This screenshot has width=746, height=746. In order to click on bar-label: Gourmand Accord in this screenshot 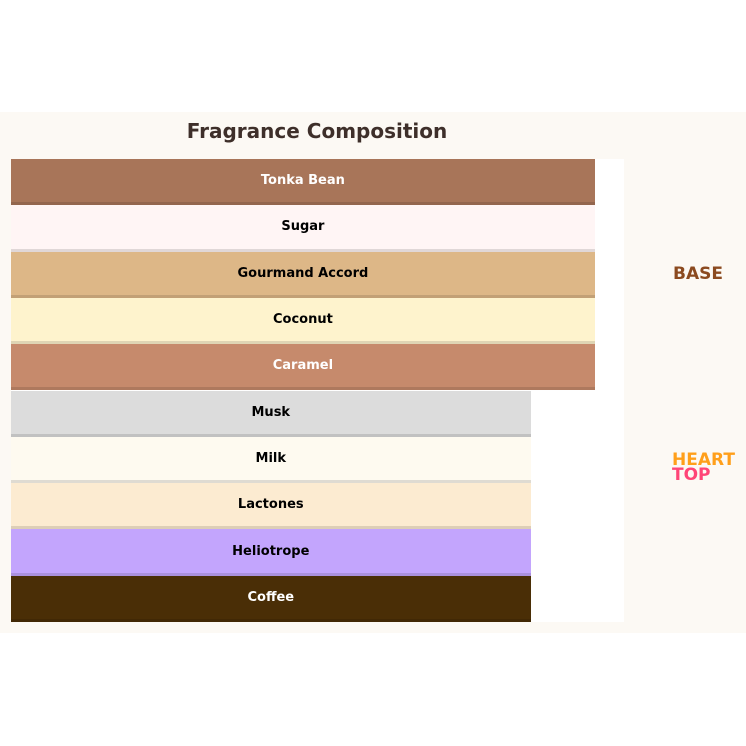, I will do `click(303, 273)`.